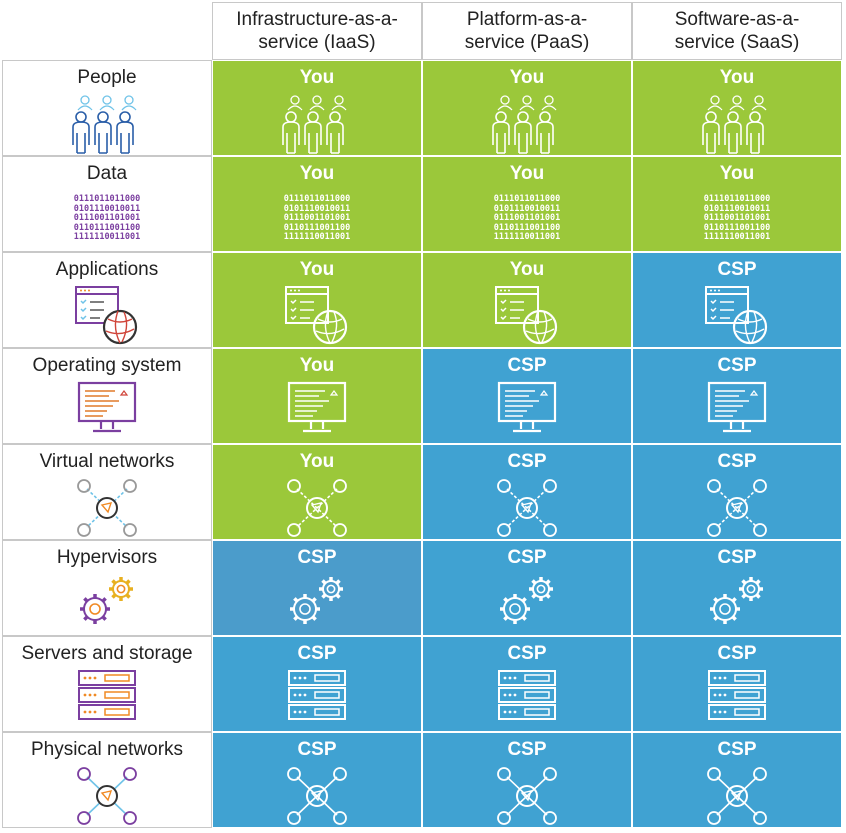  I want to click on column-header: Platform-as-a-service (PaaS), so click(527, 31).